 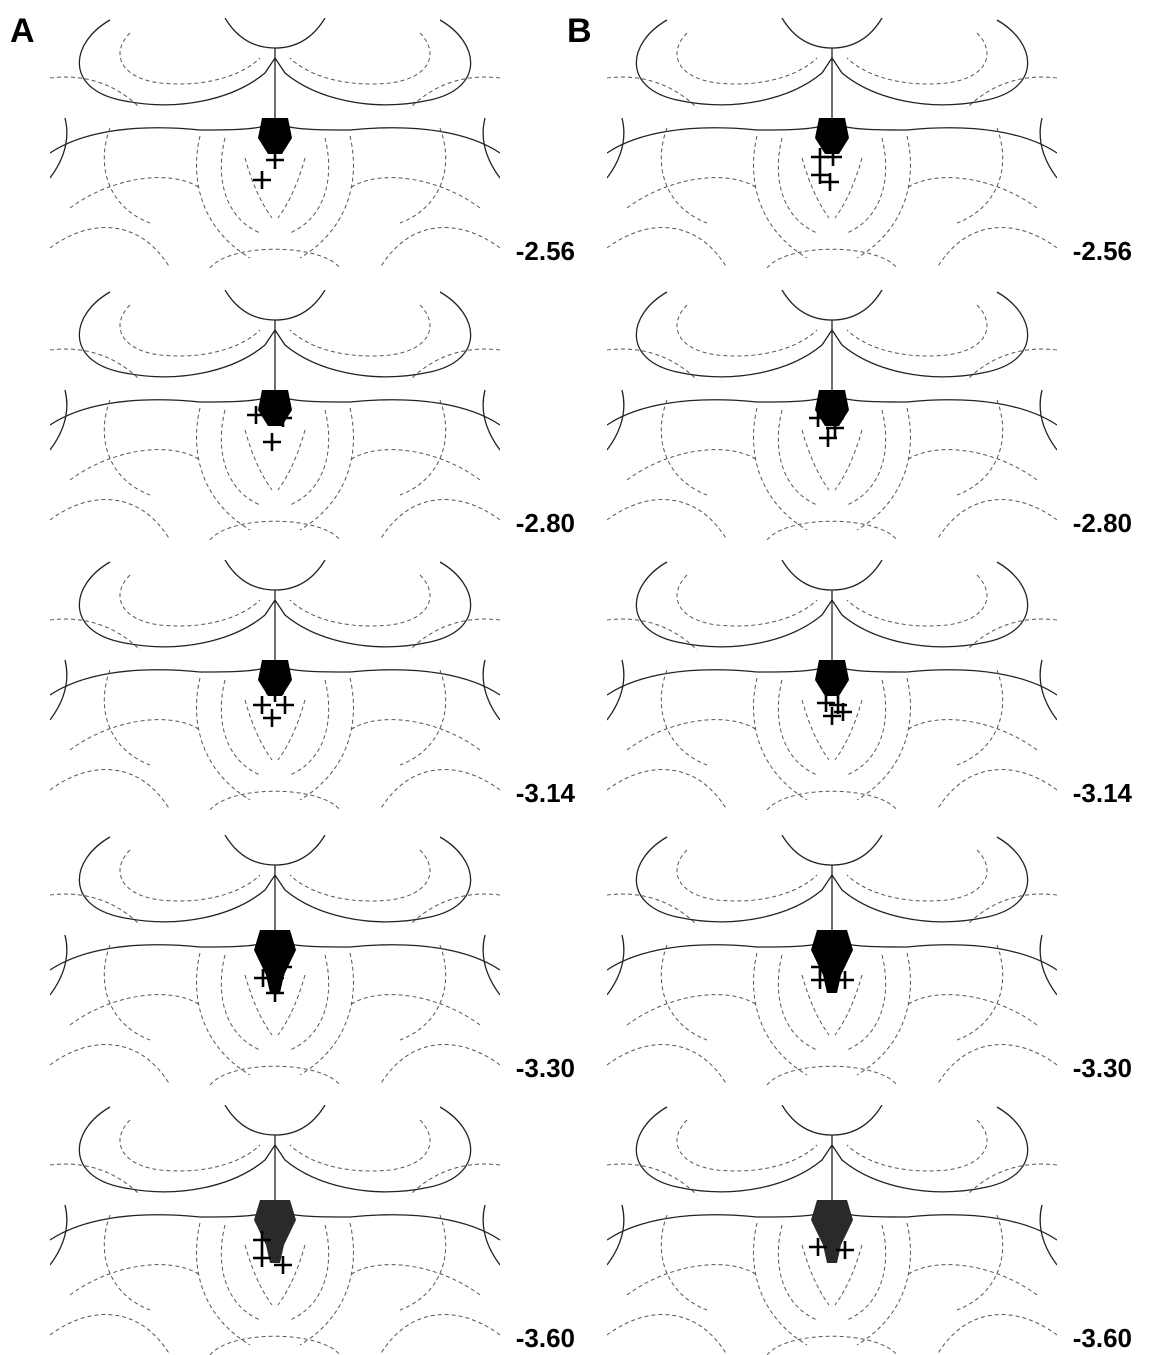 What do you see at coordinates (545, 523) in the screenshot?
I see `section-coordinate: -2.80` at bounding box center [545, 523].